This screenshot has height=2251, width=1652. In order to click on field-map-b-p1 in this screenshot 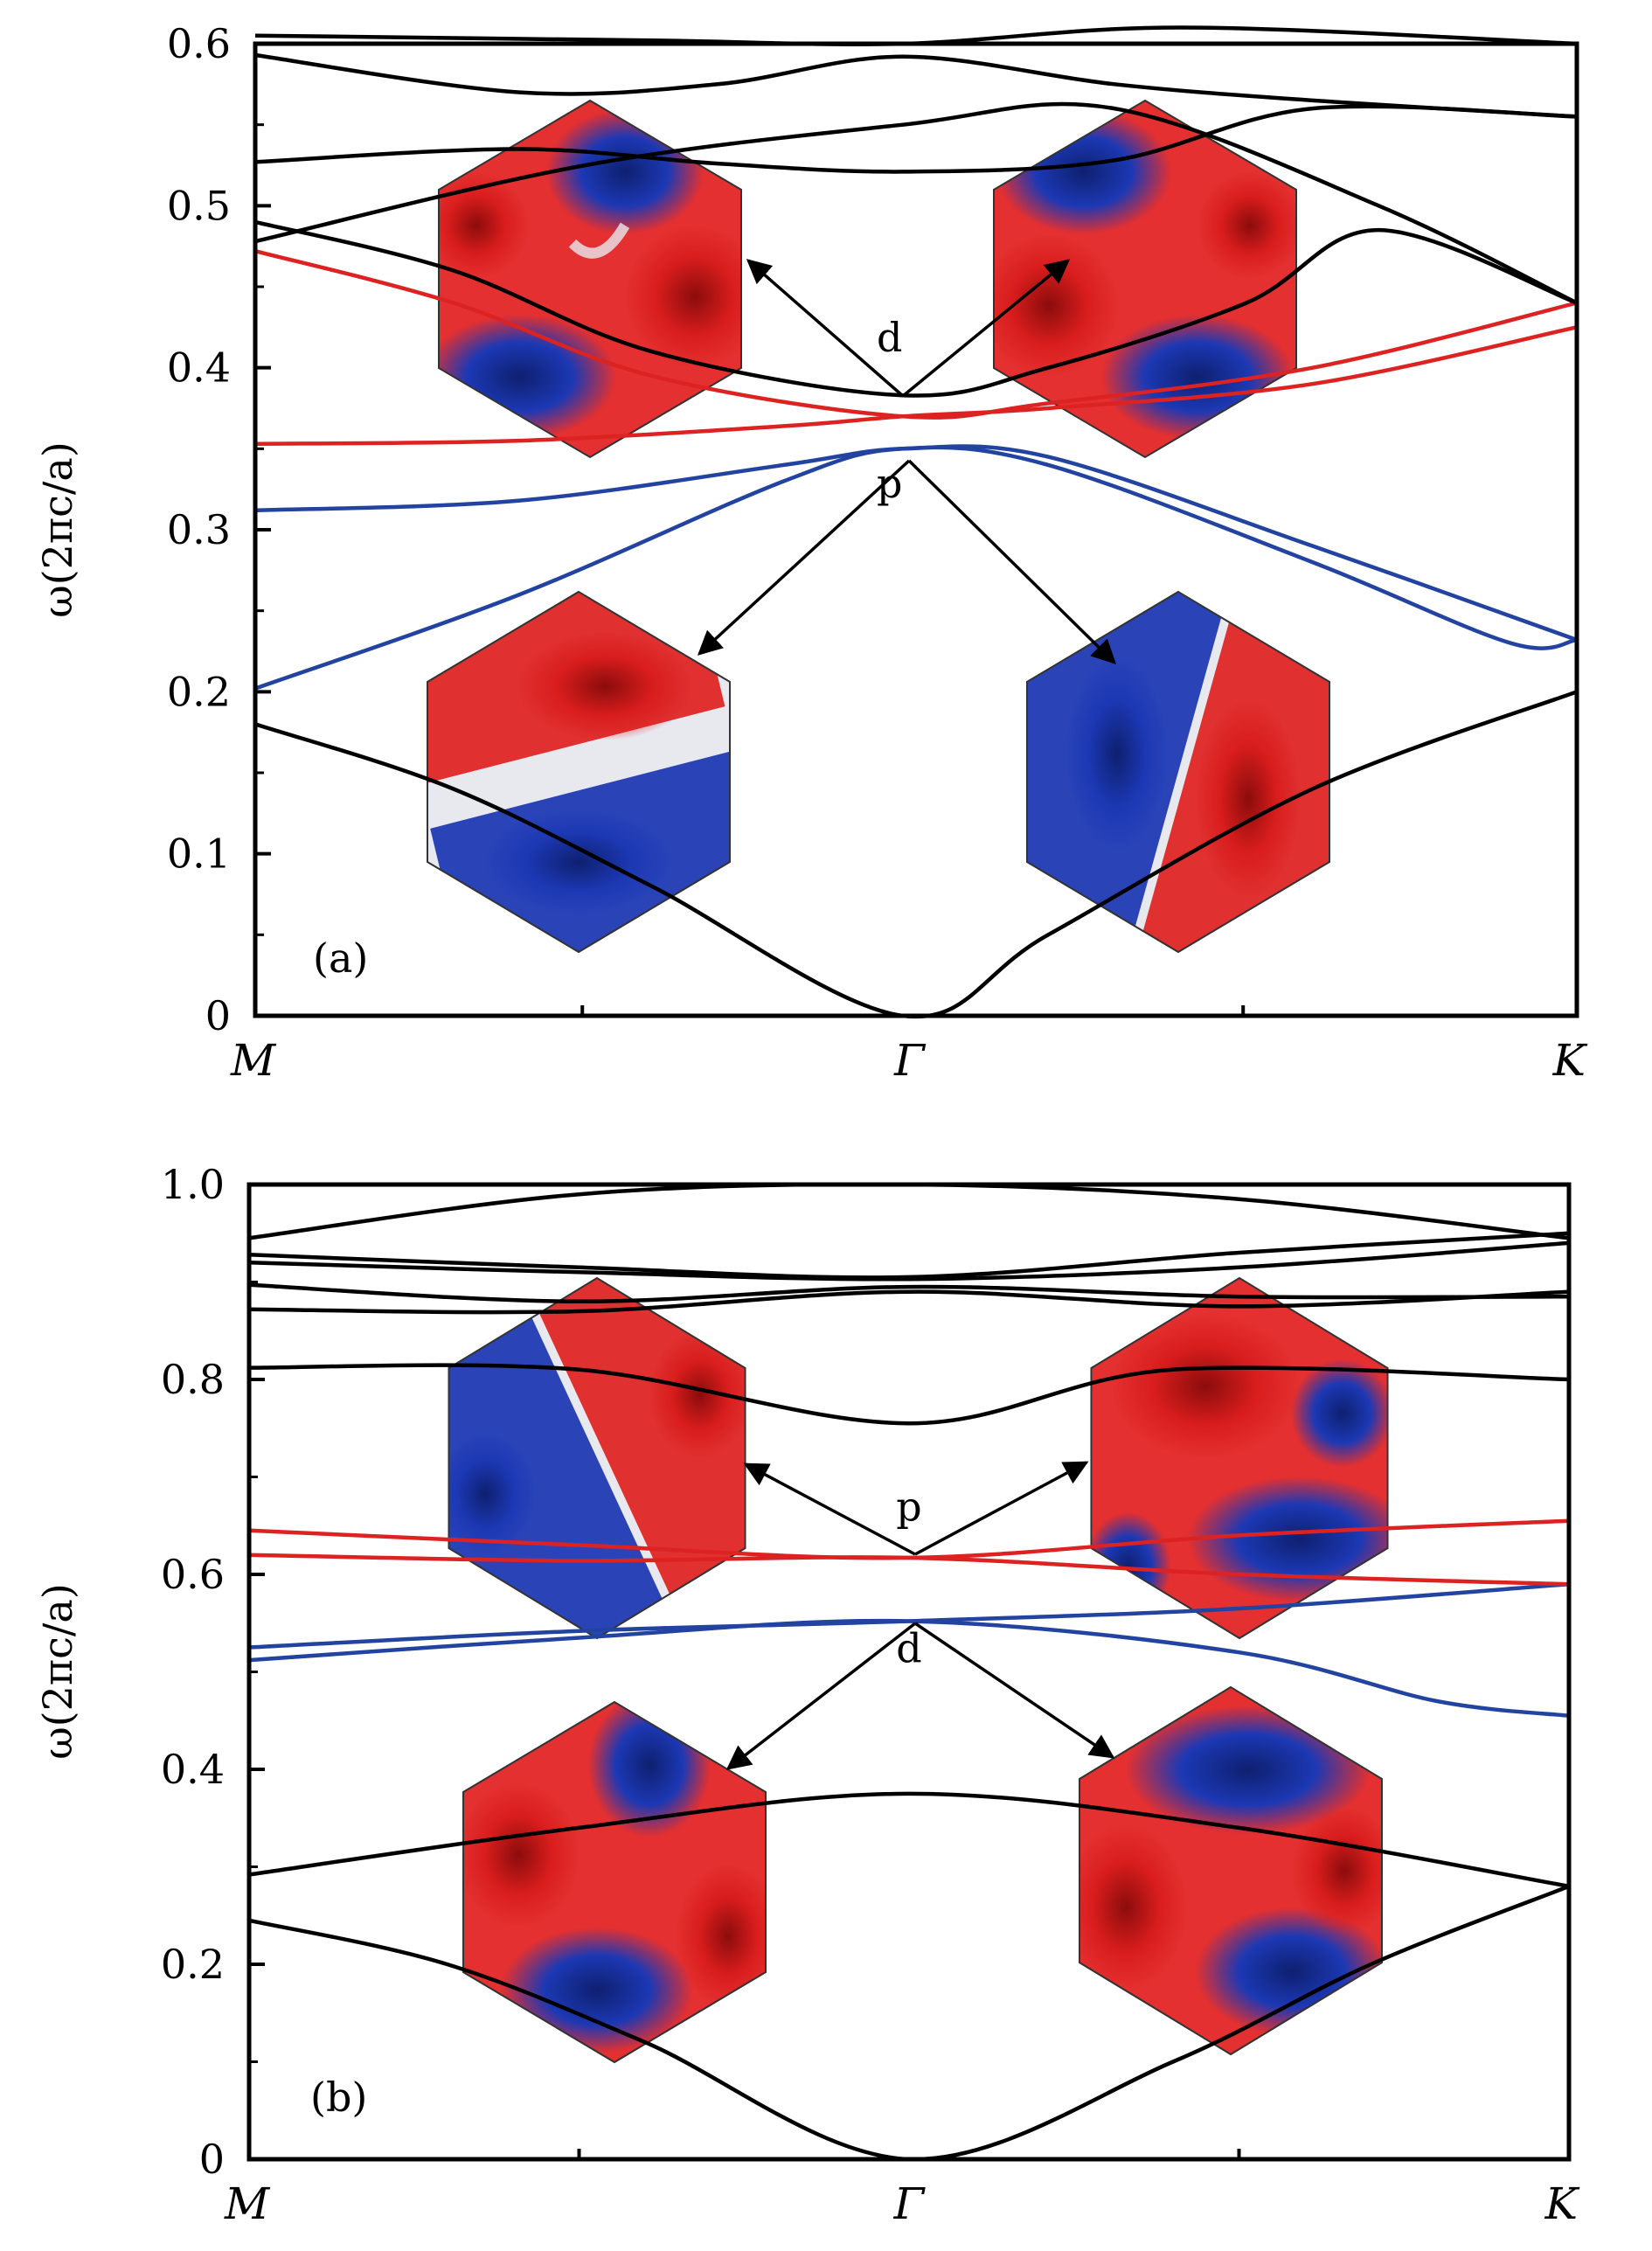, I will do `click(597, 1458)`.